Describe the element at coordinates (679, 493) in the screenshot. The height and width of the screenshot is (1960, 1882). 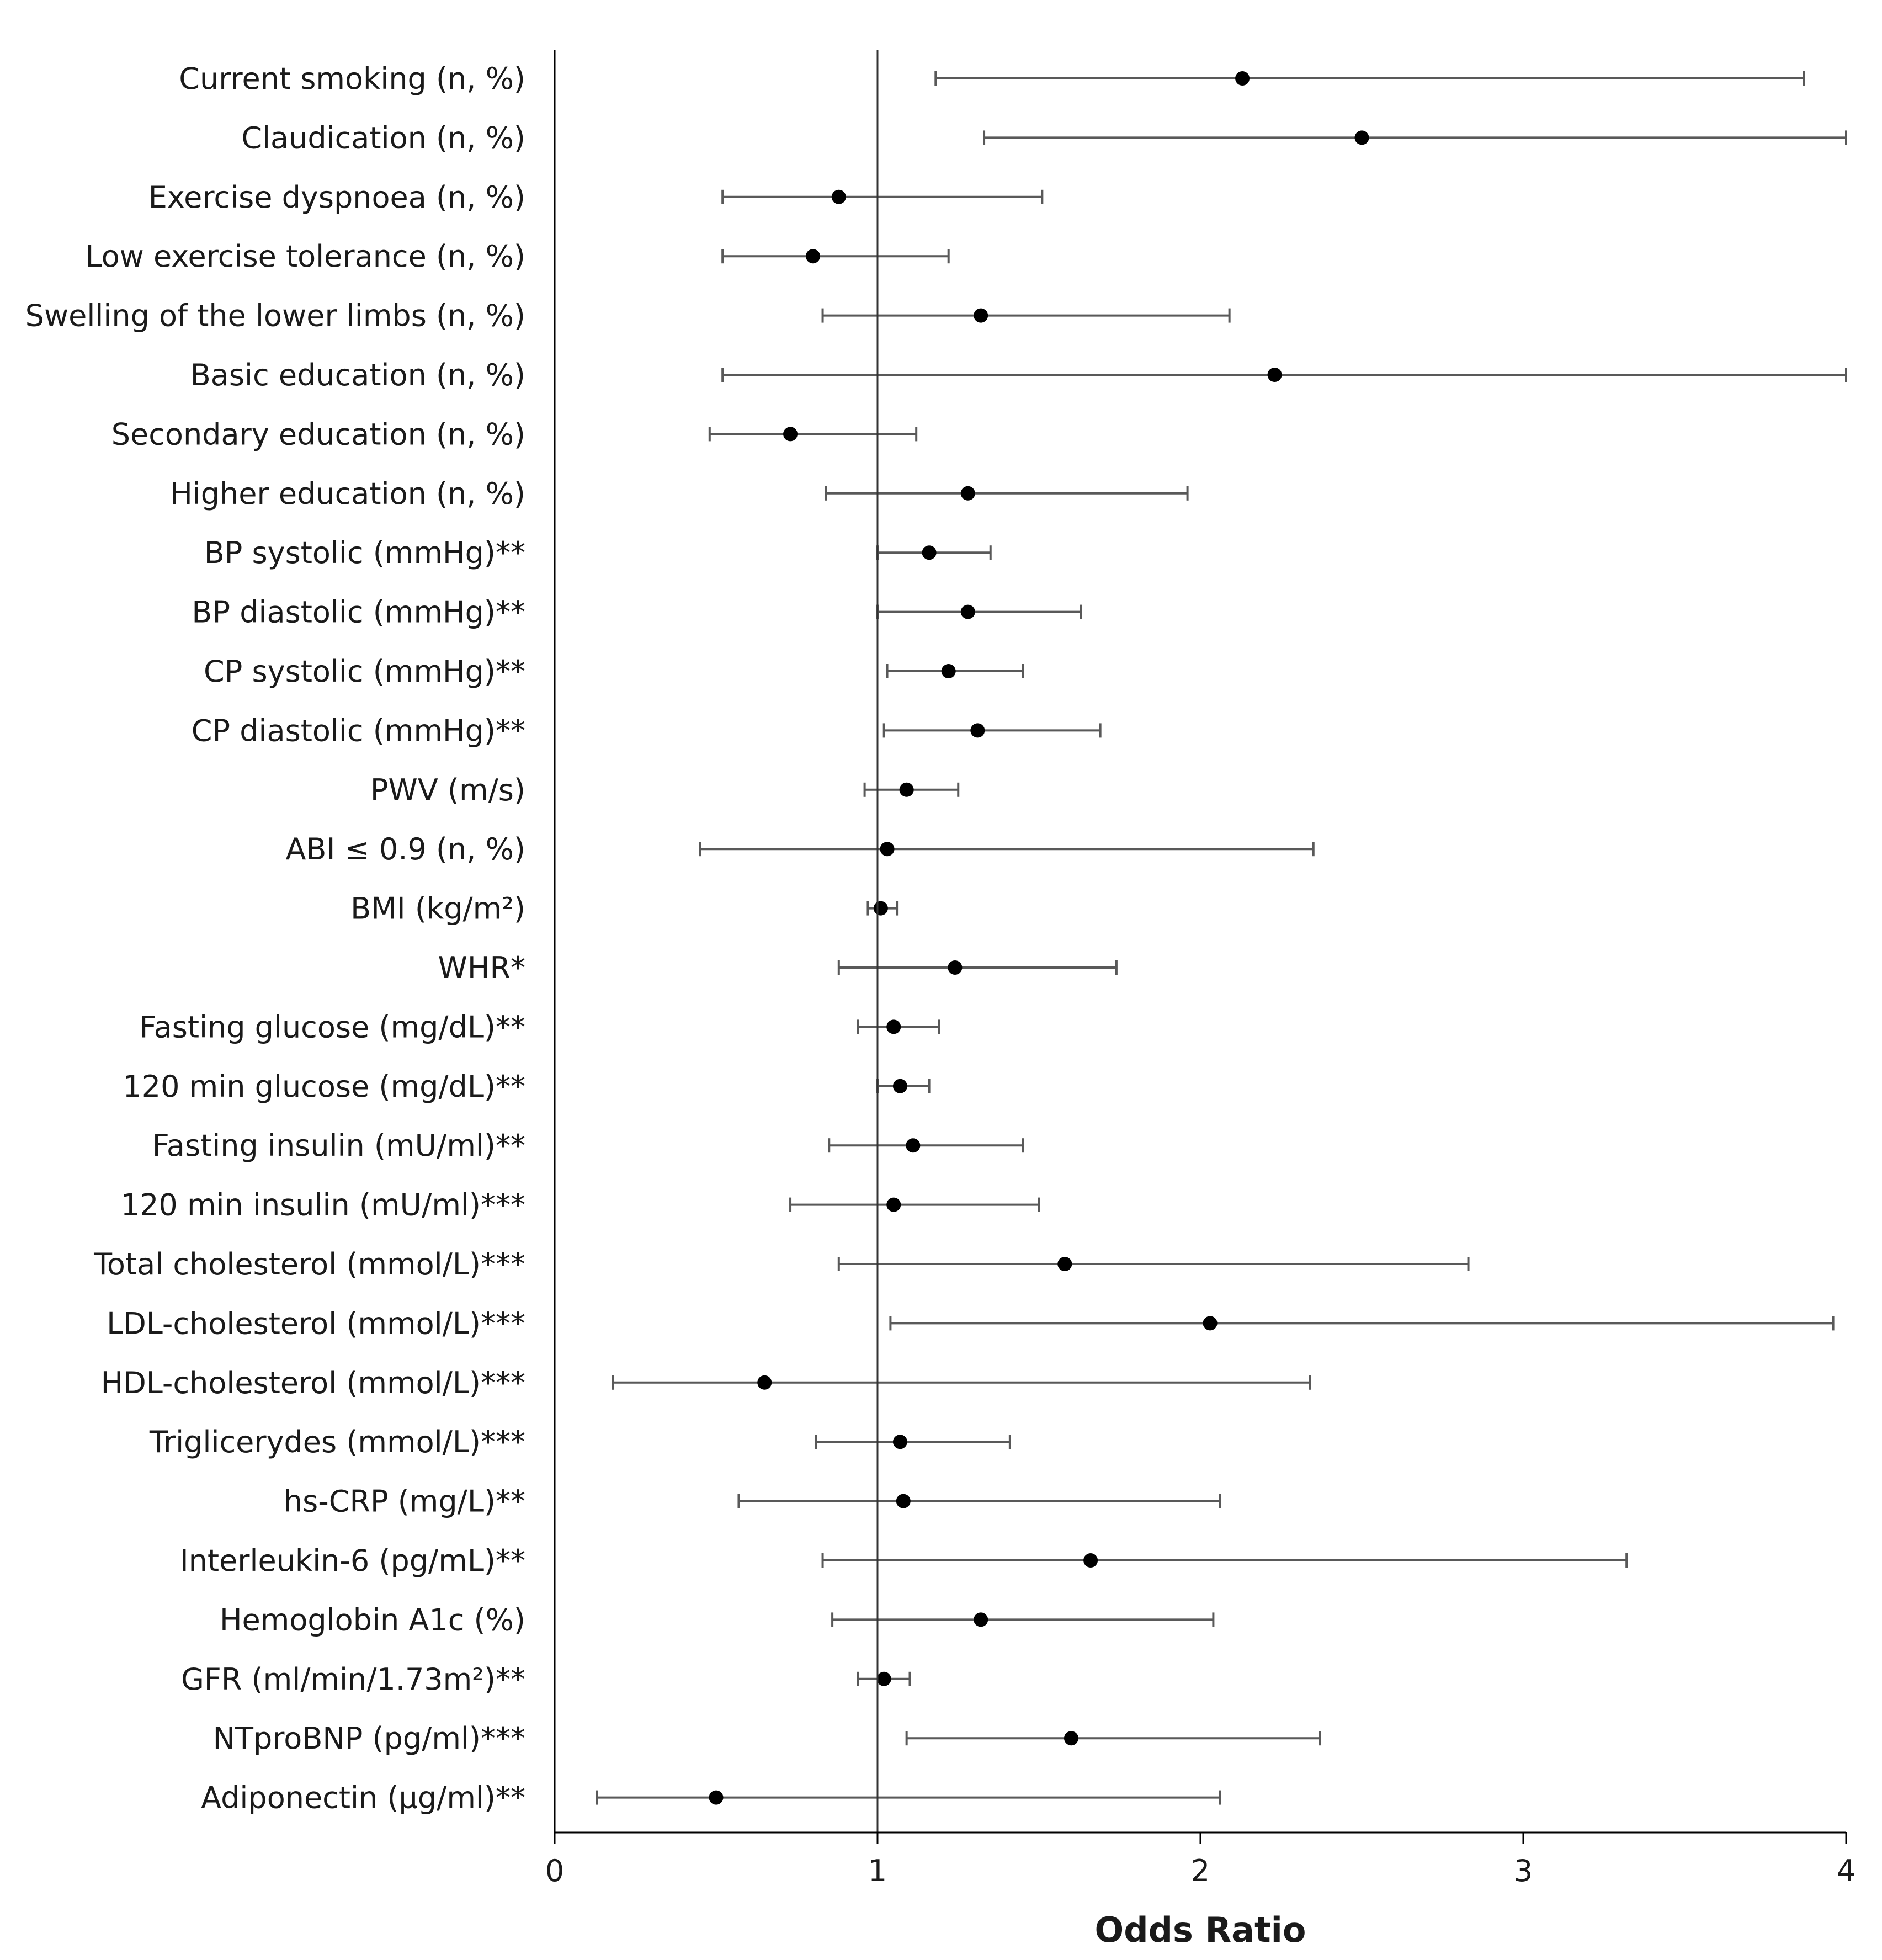
I see `row-8: Higher education (n, %)` at that location.